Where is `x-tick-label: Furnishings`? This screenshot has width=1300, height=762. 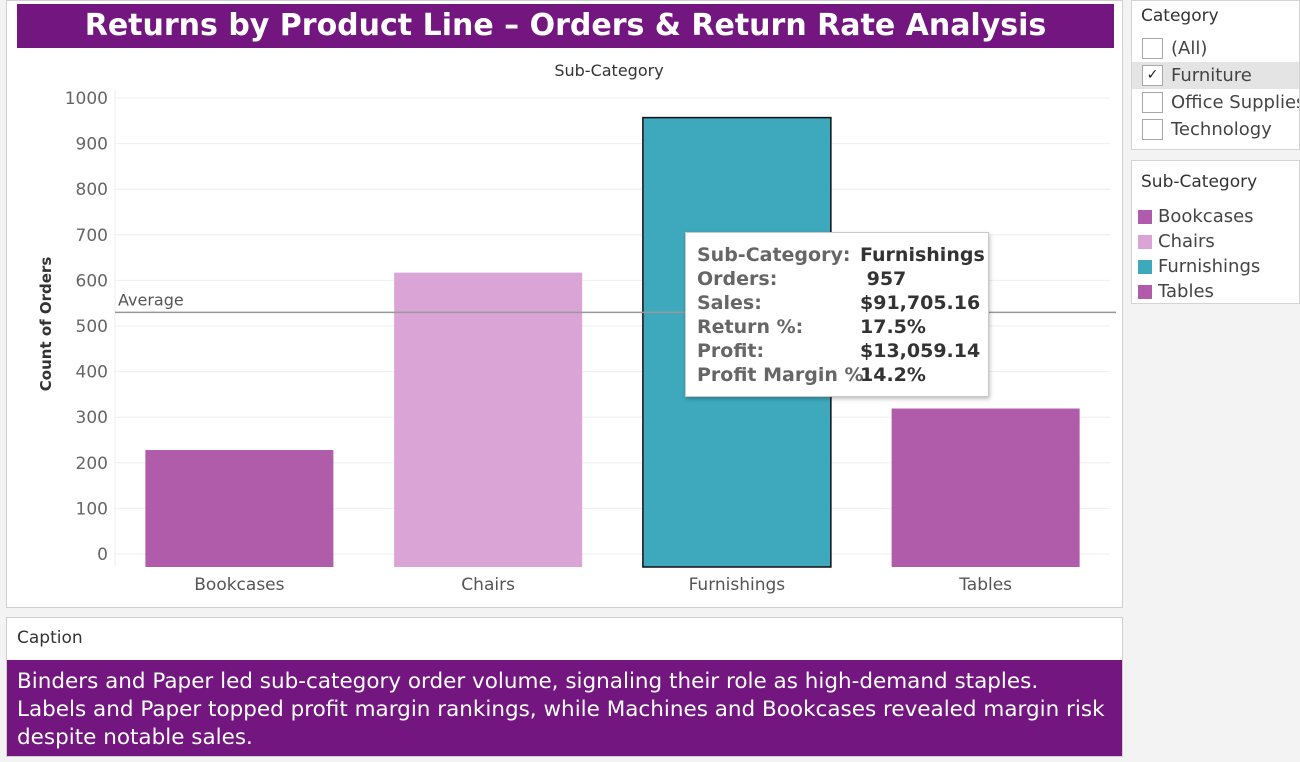
x-tick-label: Furnishings is located at coordinates (737, 585).